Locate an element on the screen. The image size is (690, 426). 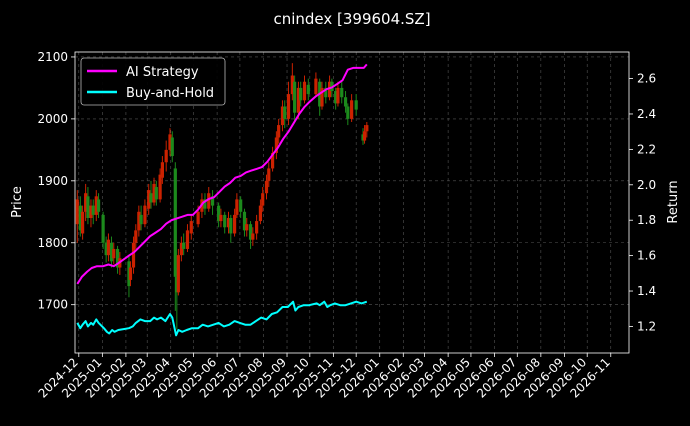
y2-tick-label: 1.2 is located at coordinates (646, 326).